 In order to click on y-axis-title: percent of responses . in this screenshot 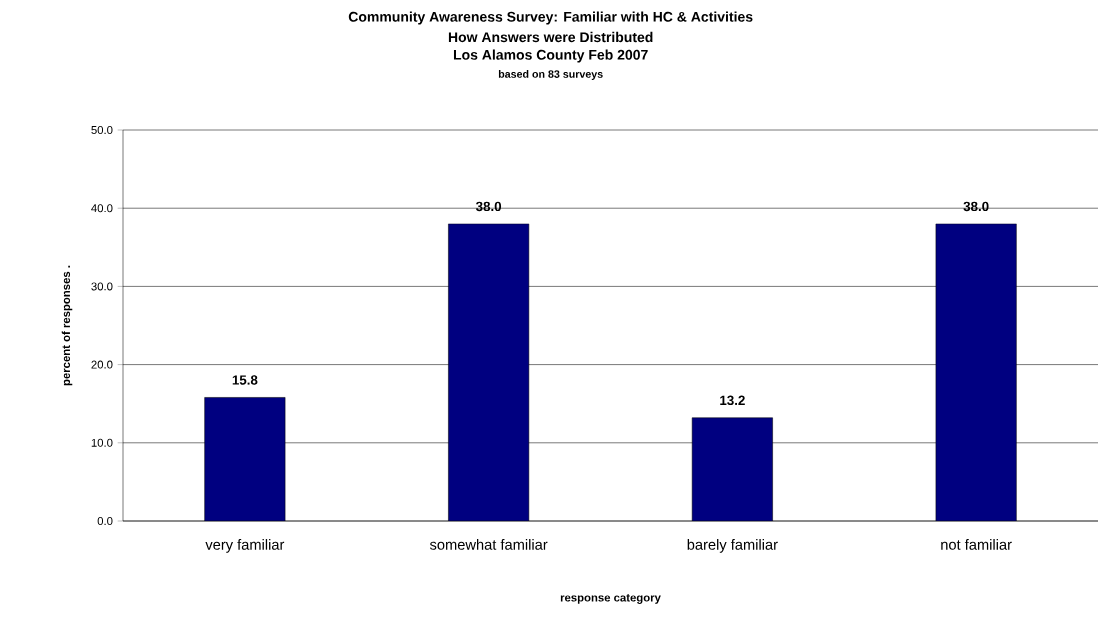, I will do `click(67, 325)`.